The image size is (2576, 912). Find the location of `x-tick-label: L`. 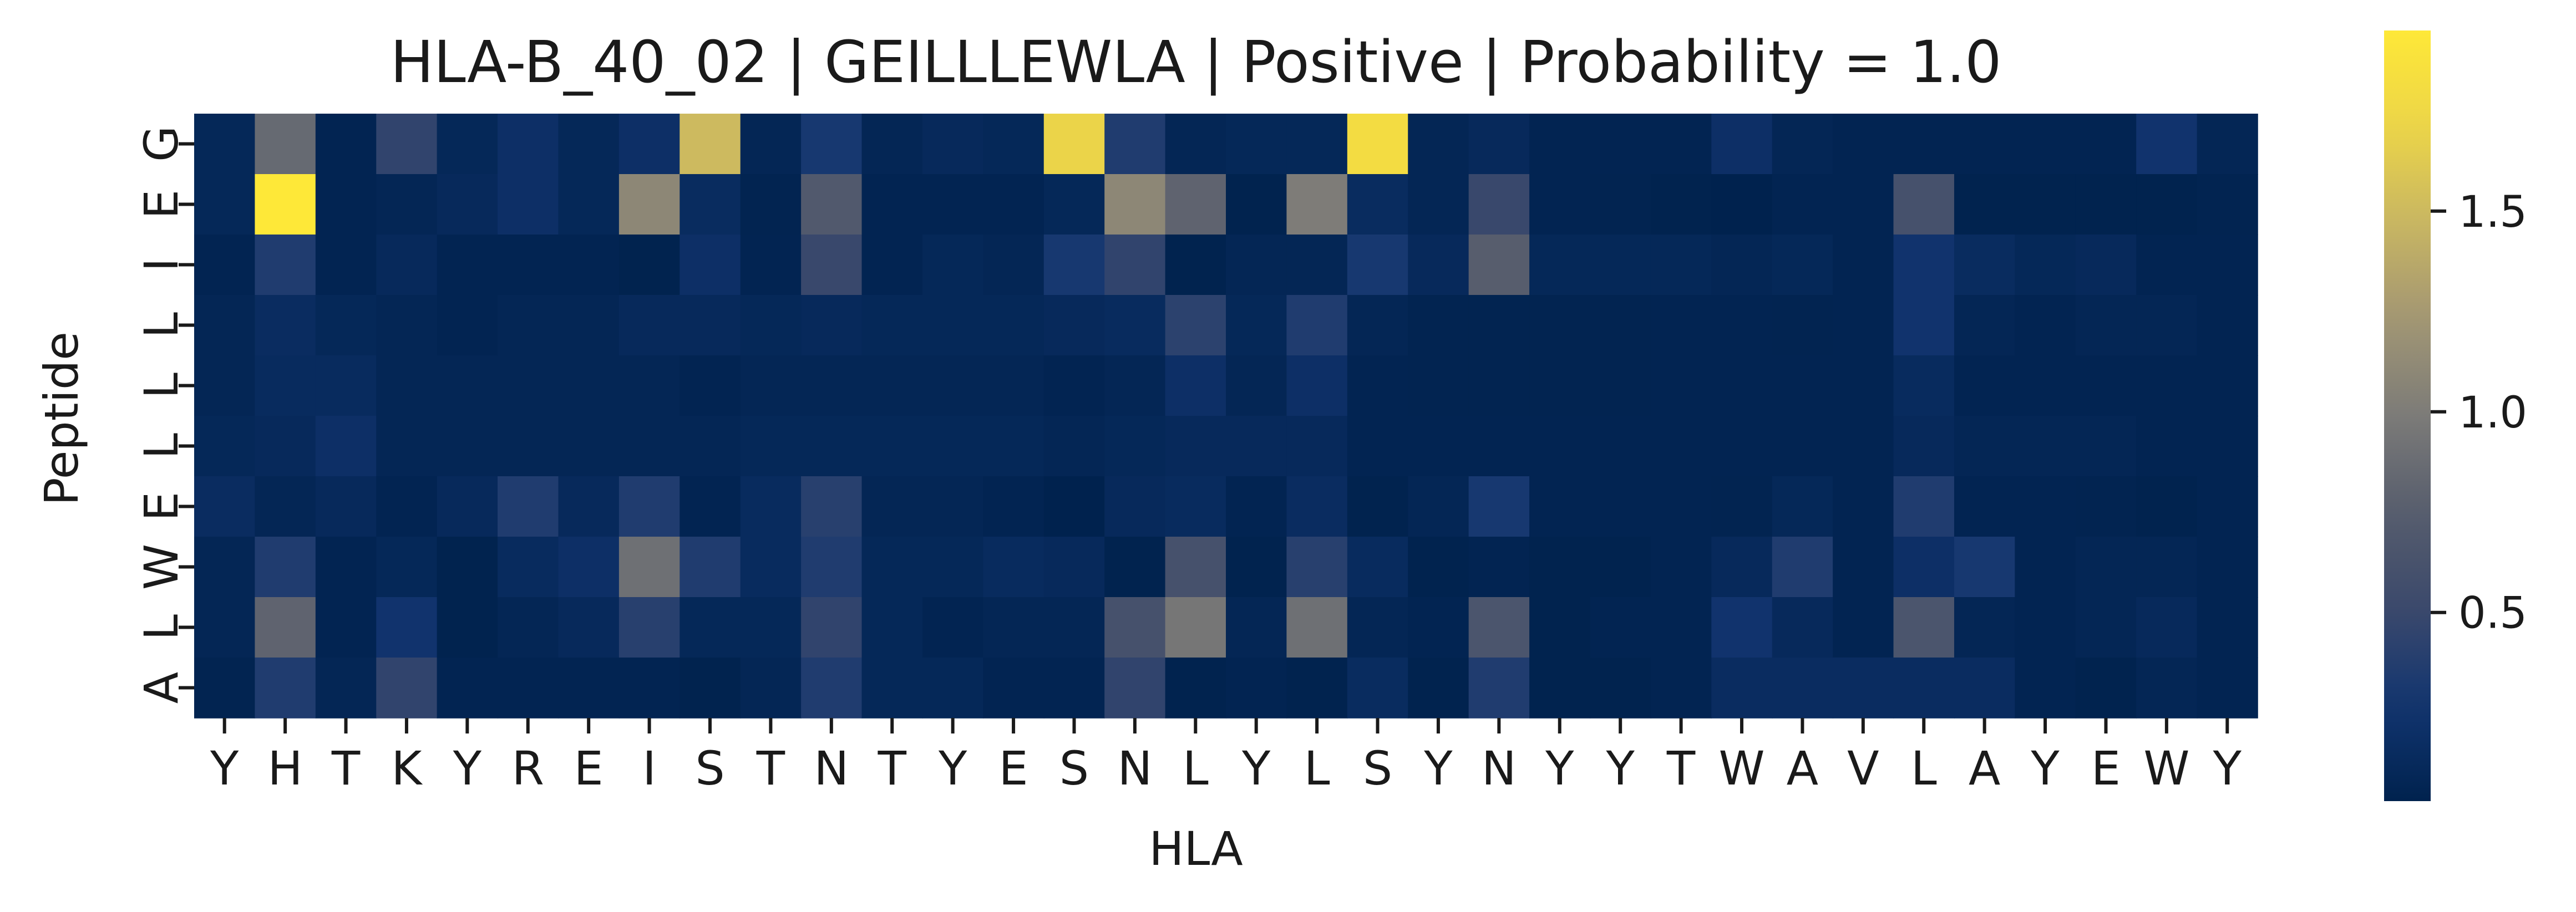

x-tick-label: L is located at coordinates (1196, 768).